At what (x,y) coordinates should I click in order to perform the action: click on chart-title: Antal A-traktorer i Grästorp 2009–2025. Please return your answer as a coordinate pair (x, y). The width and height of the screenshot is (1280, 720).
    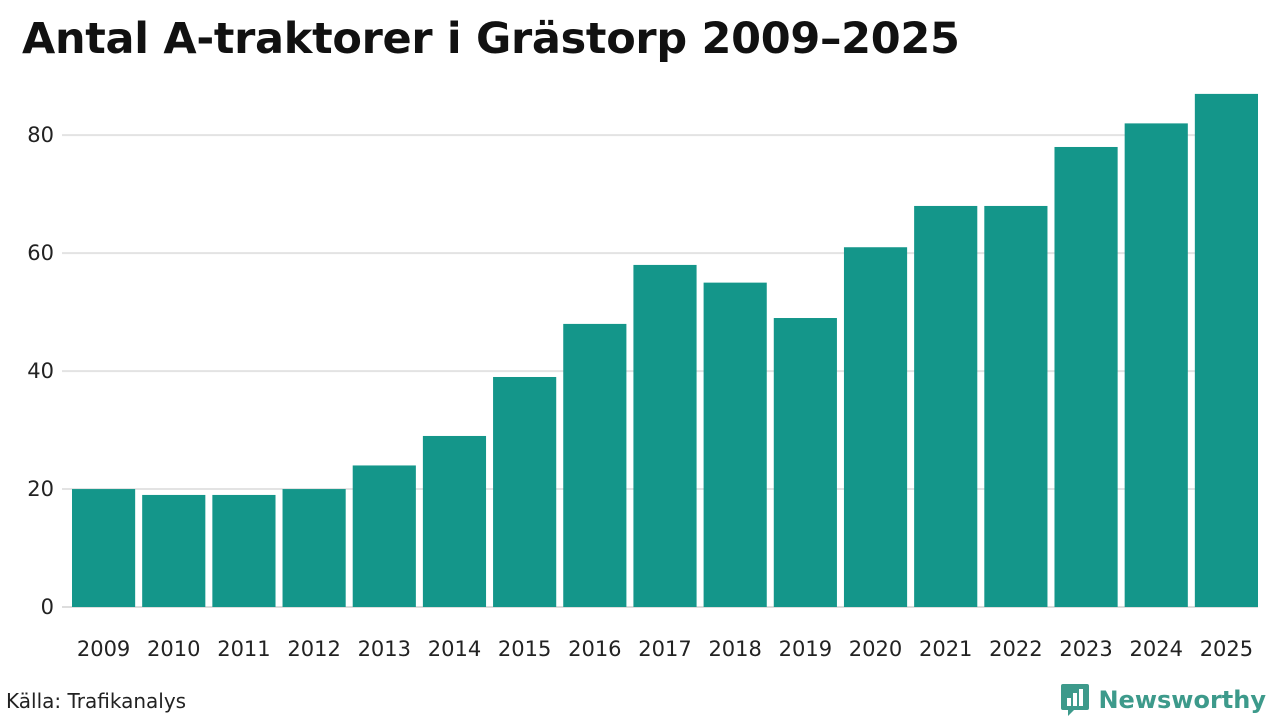
    Looking at the image, I should click on (491, 39).